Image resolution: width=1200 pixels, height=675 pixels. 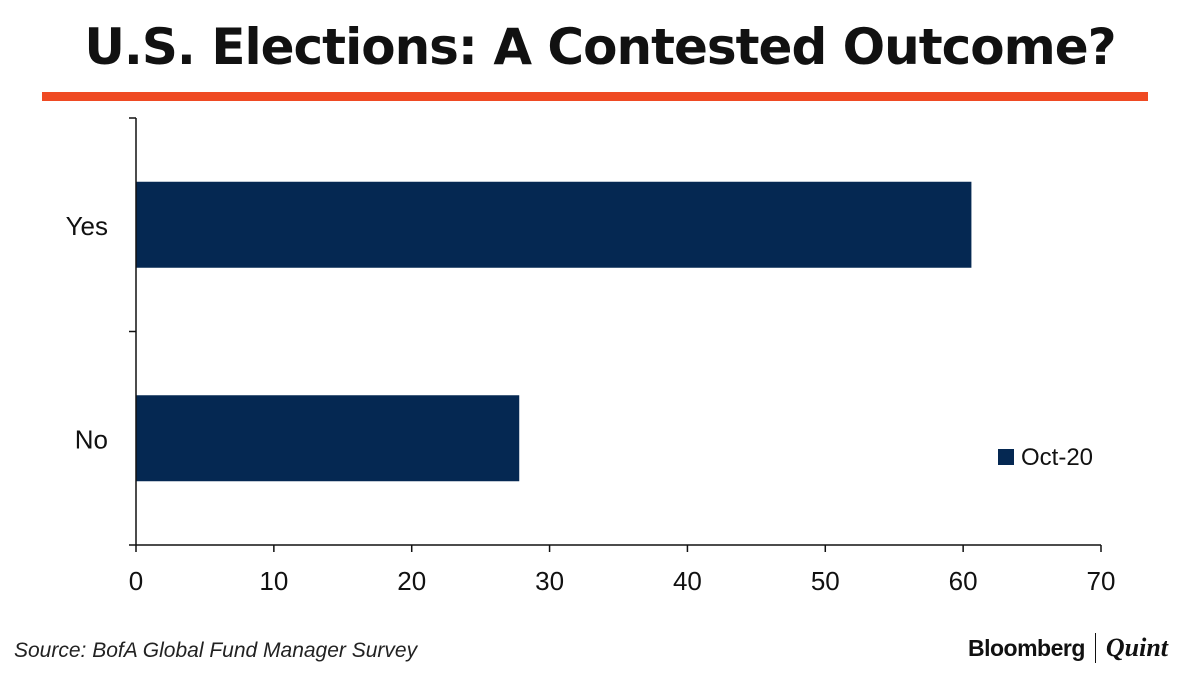 I want to click on brand-primary: Bloomberg, so click(x=1026, y=647).